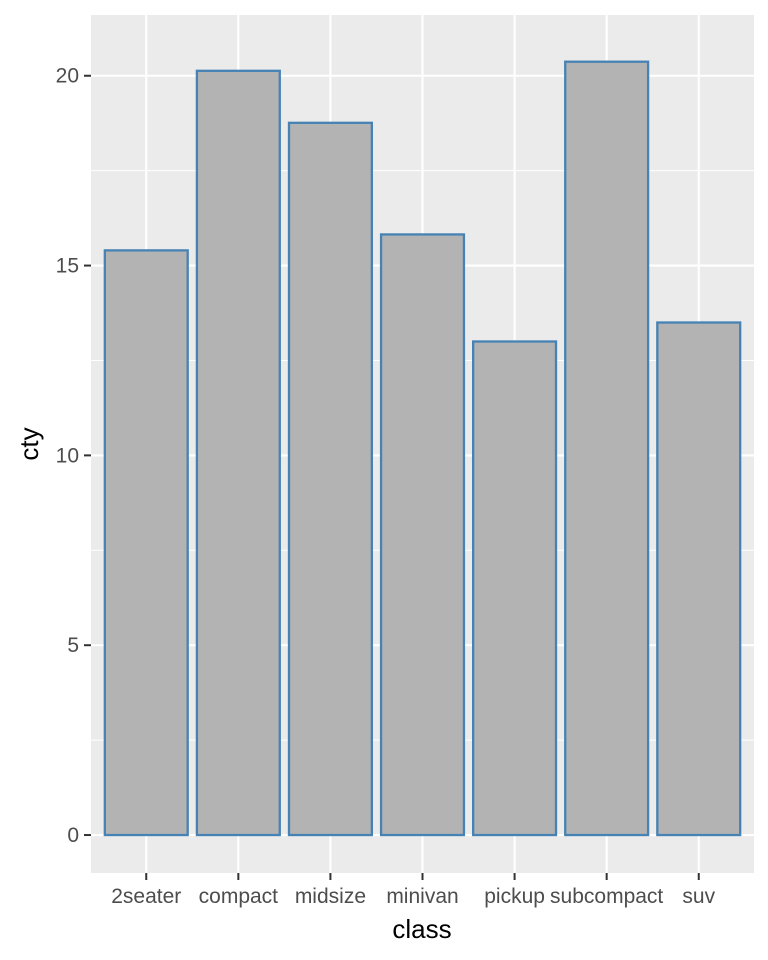 The height and width of the screenshot is (960, 768). What do you see at coordinates (422, 535) in the screenshot?
I see `bar-minivan` at bounding box center [422, 535].